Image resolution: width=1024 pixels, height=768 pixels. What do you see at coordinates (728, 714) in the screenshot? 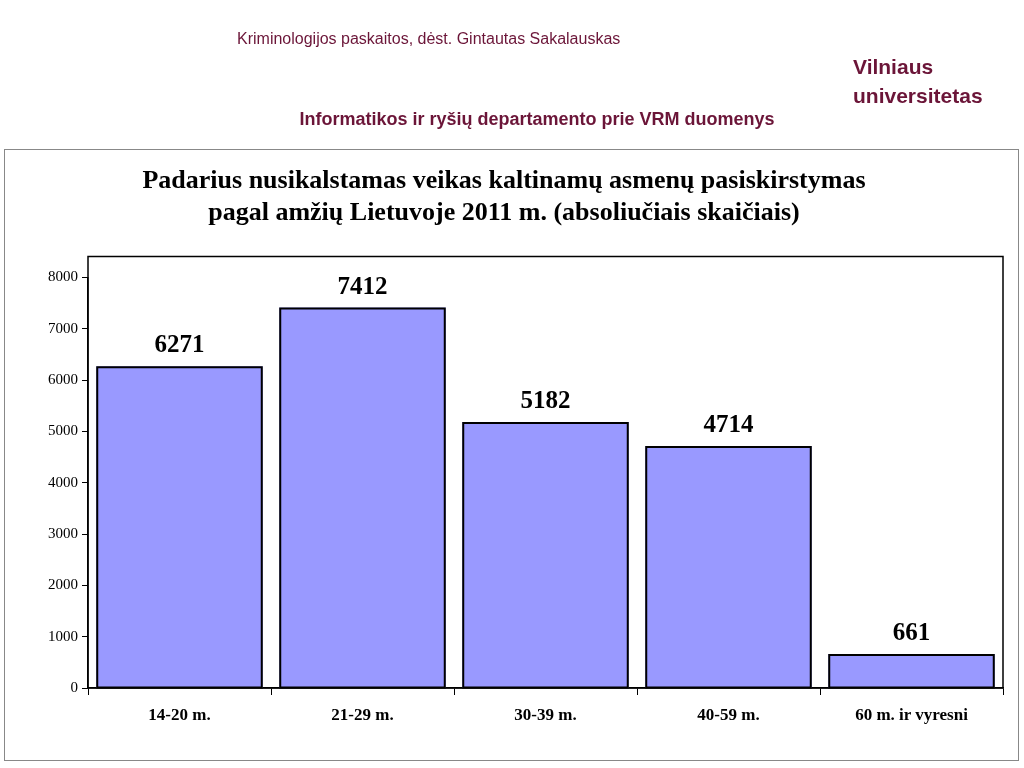
I see `x-tick-label: 40-59 m.` at bounding box center [728, 714].